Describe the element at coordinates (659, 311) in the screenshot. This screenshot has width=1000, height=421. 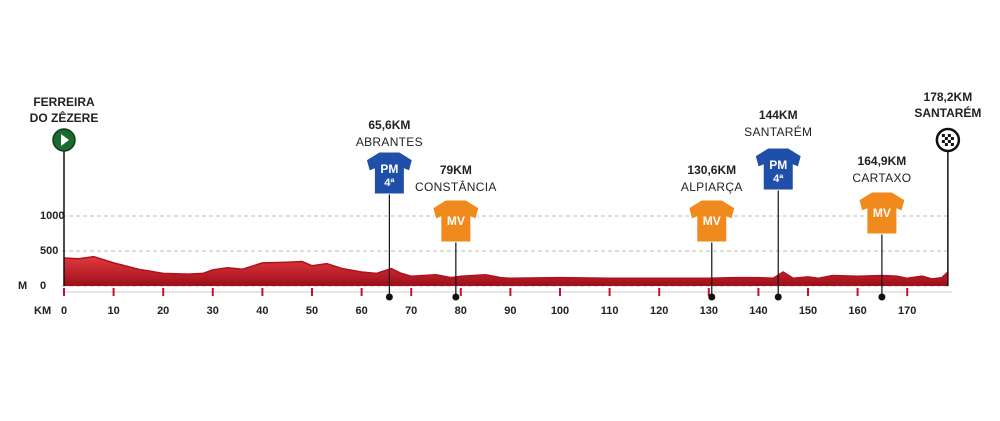
I see `x-tick-label: 120` at that location.